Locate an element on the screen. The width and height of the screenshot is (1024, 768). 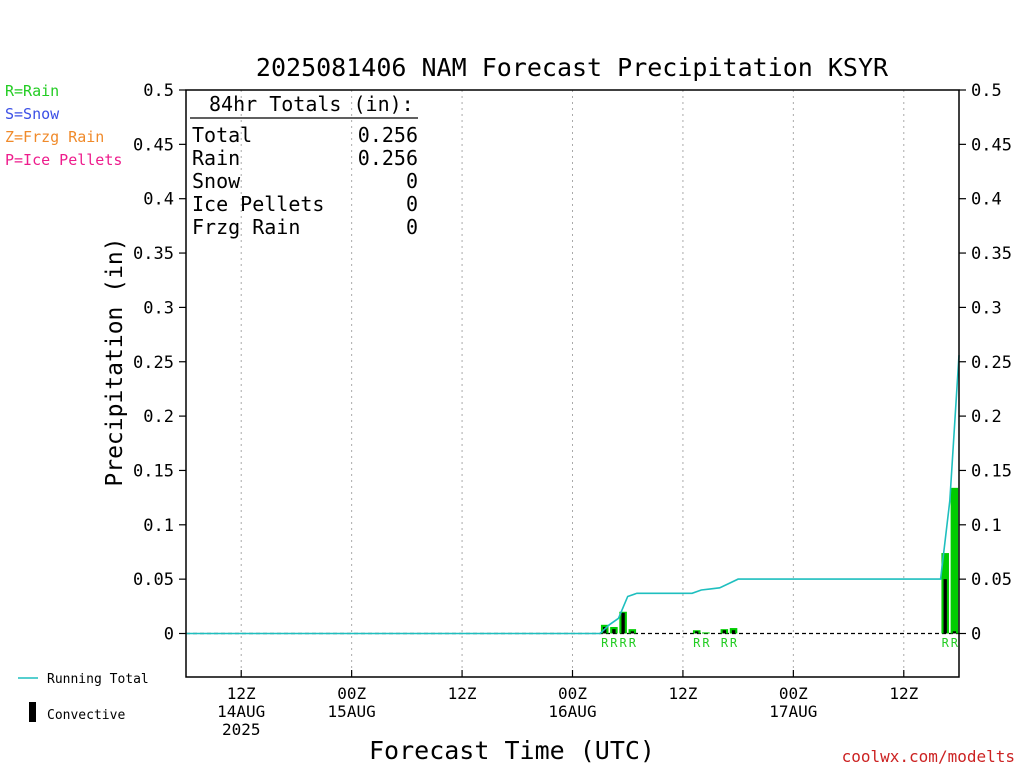
y-tick-label-right: 0.35 is located at coordinates (991, 254).